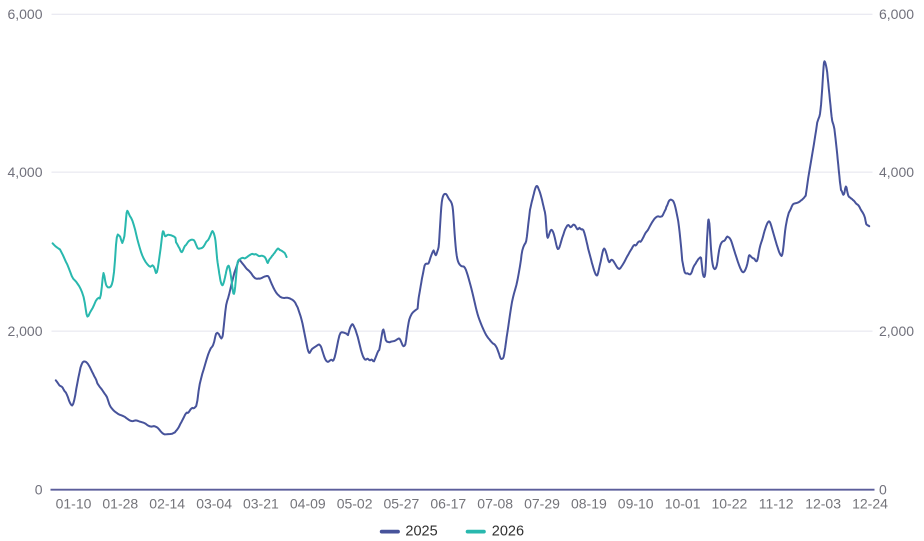 The height and width of the screenshot is (541, 924). What do you see at coordinates (261, 503) in the screenshot?
I see `svg-text: 03-21` at bounding box center [261, 503].